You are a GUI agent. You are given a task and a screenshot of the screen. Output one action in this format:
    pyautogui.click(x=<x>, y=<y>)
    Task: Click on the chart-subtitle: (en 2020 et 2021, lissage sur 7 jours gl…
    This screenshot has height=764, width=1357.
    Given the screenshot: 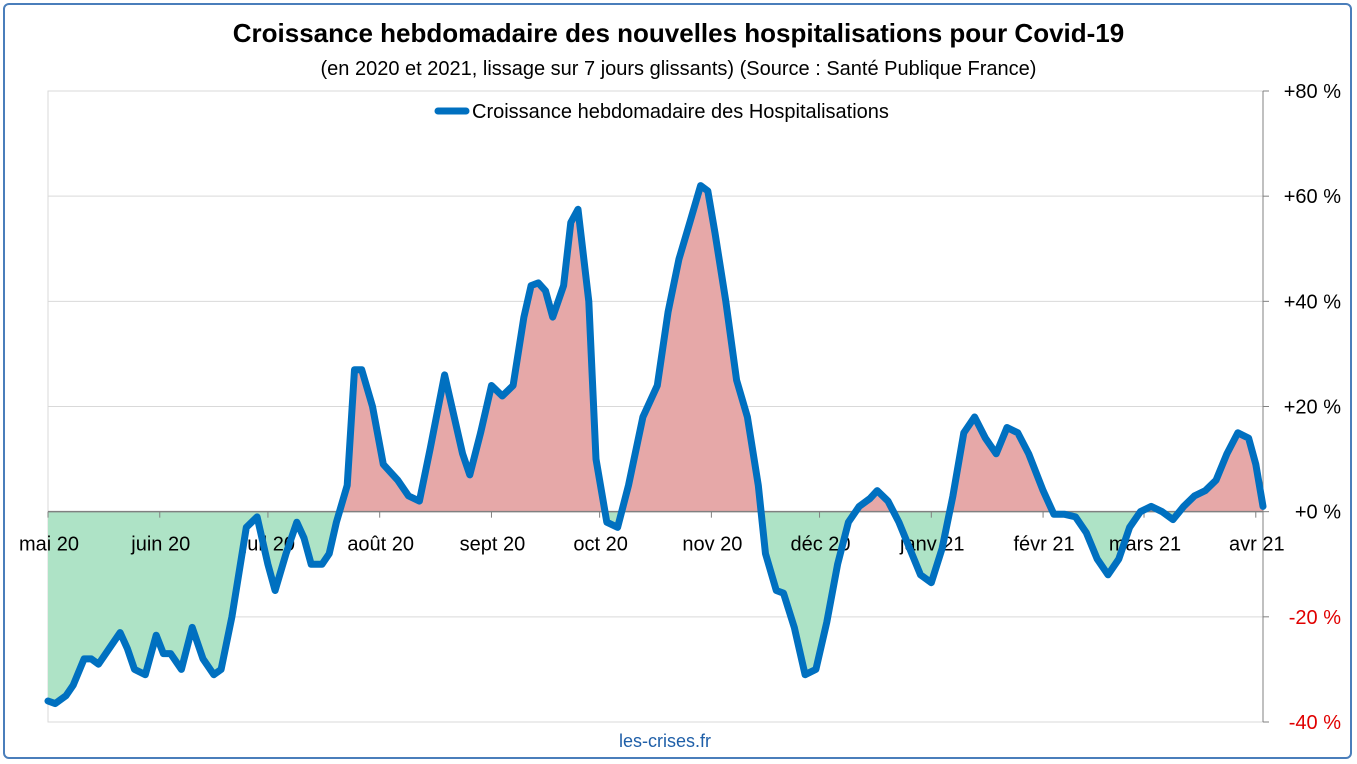 What is the action you would take?
    pyautogui.click(x=678, y=69)
    